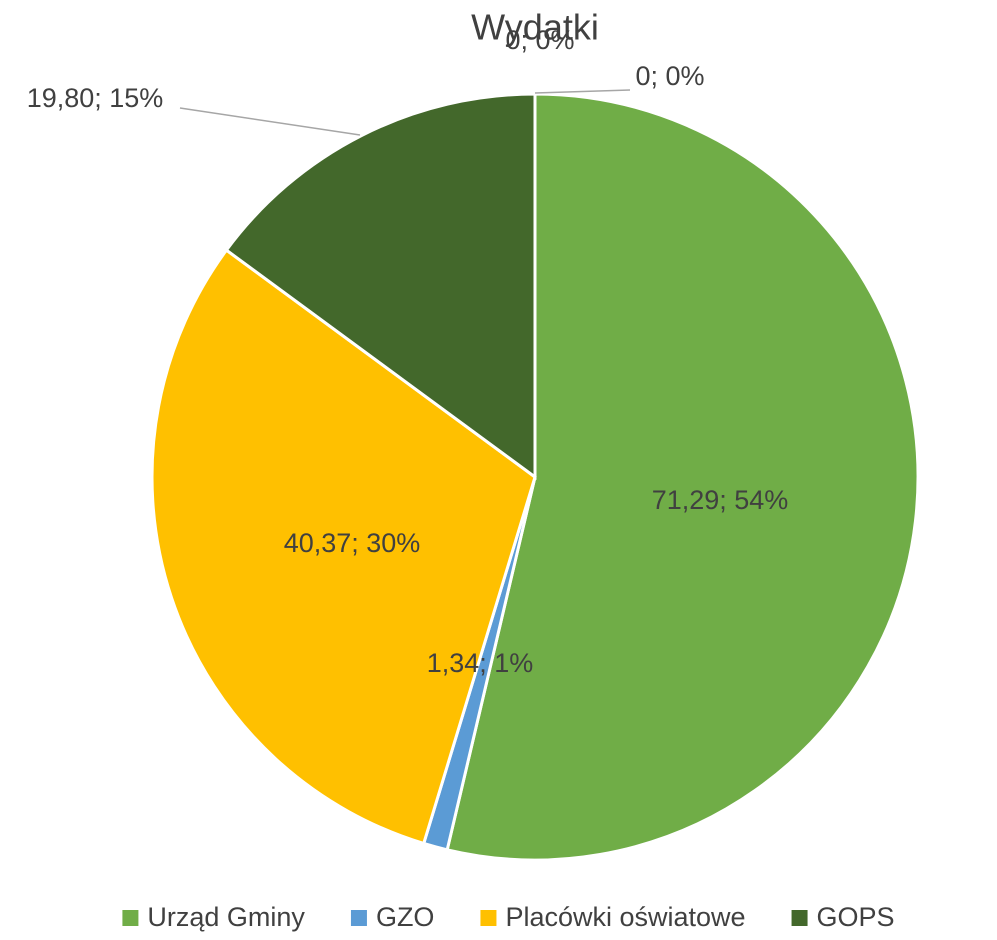  Describe the element at coordinates (856, 917) in the screenshot. I see `legend-label: GOPS` at that location.